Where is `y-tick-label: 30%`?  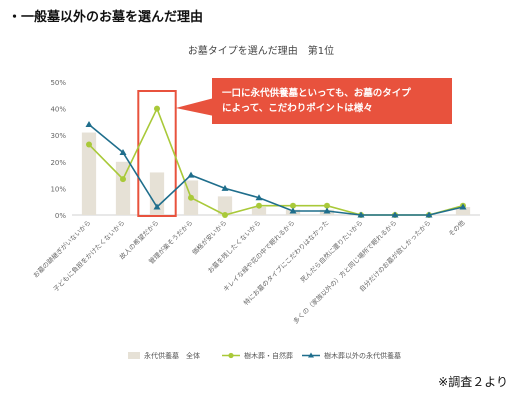
y-tick-label: 30% is located at coordinates (58, 136).